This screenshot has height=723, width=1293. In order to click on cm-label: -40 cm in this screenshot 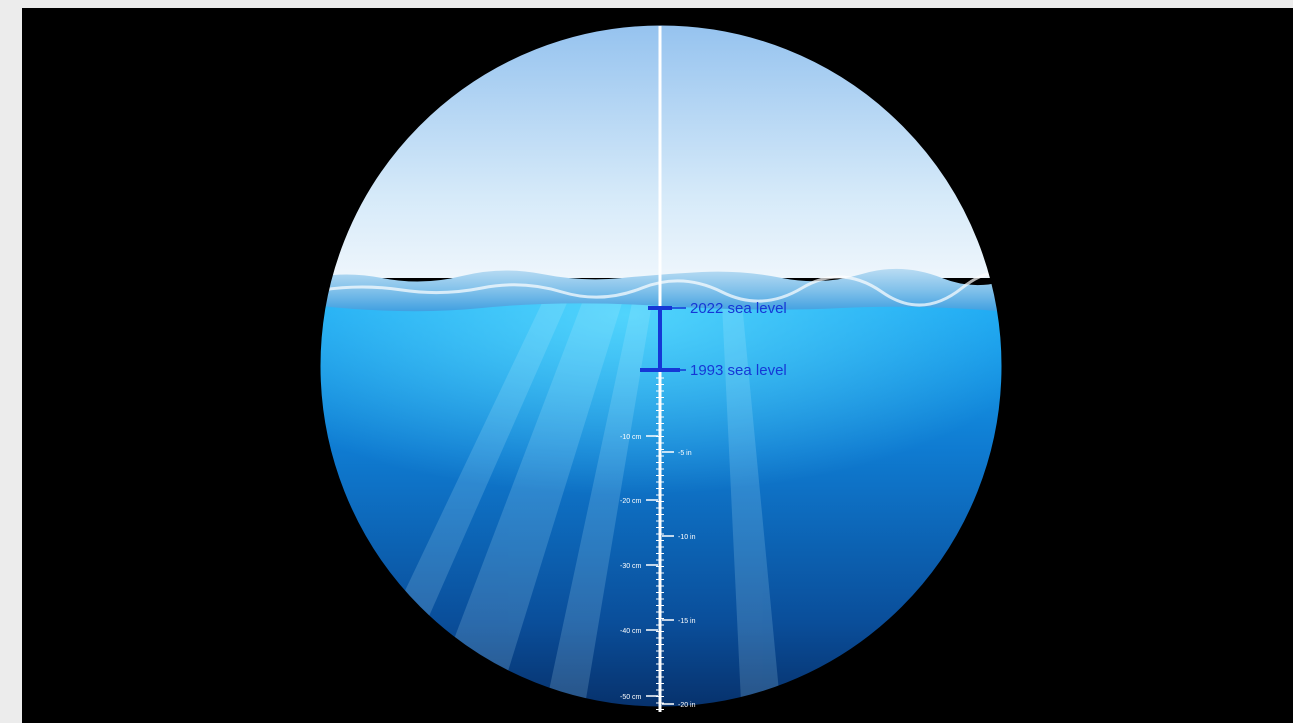, I will do `click(631, 631)`.